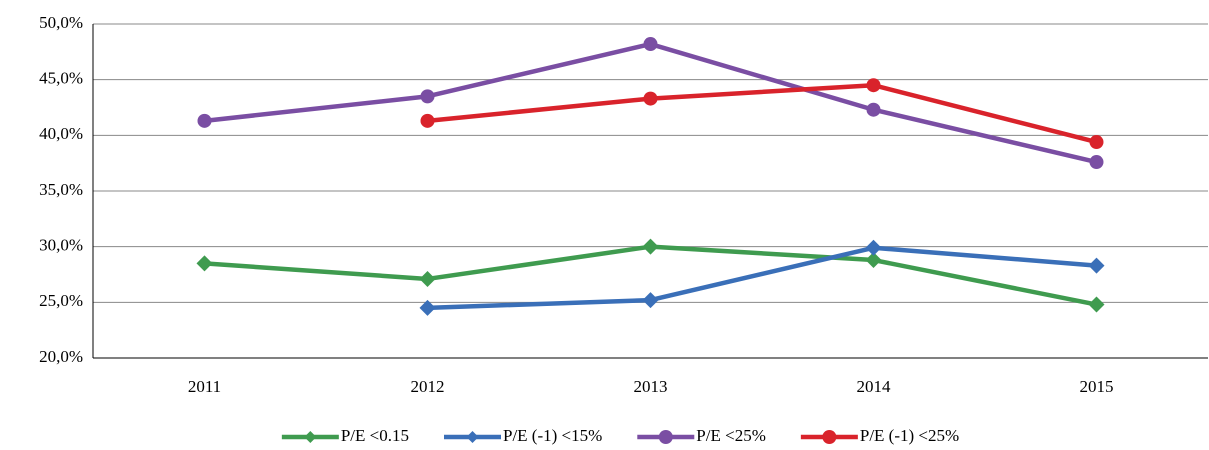 The width and height of the screenshot is (1209, 450). What do you see at coordinates (204, 386) in the screenshot?
I see `x-tick-label: 2011` at bounding box center [204, 386].